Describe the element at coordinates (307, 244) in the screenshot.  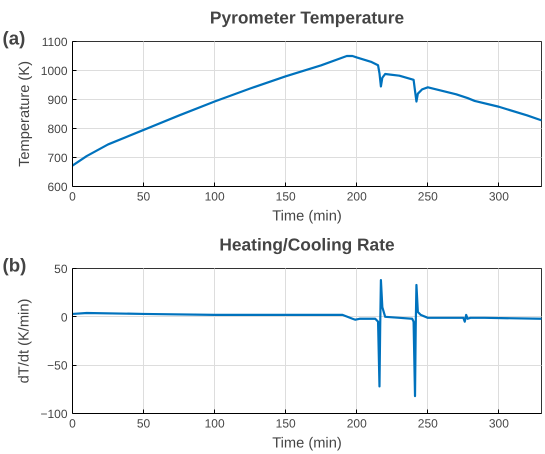
I see `chart-title: Heating/Cooling Rate` at that location.